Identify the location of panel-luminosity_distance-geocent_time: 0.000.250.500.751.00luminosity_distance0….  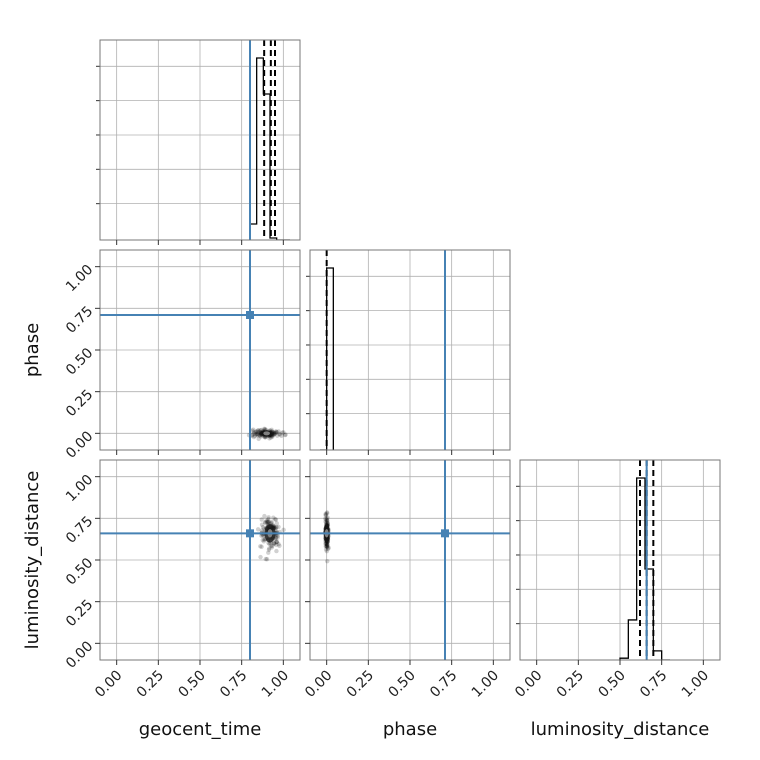
(161, 599).